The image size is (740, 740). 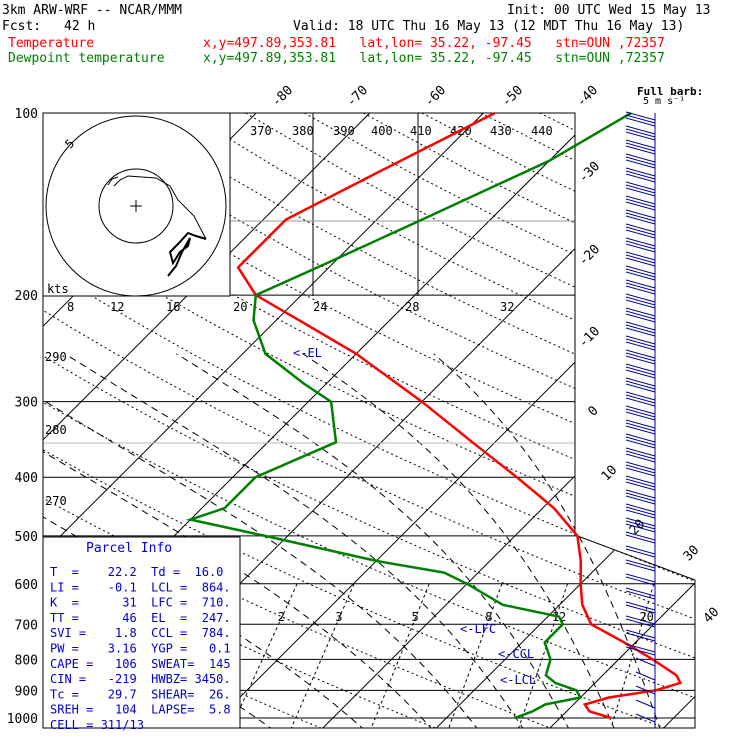 I want to click on isotherm-label: 0, so click(x=593, y=411).